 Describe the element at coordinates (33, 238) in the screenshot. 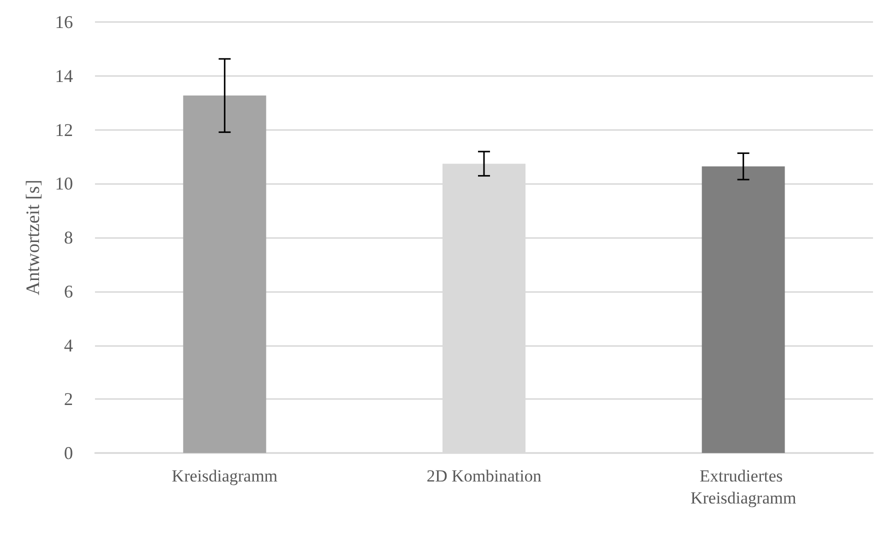

I see `y-axis-title: Antwortzeit [s]` at that location.